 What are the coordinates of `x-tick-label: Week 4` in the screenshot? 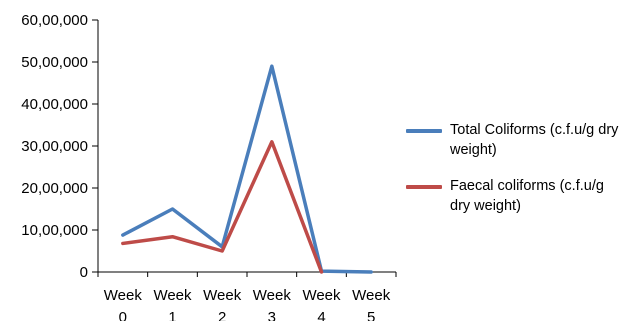 It's located at (321, 304).